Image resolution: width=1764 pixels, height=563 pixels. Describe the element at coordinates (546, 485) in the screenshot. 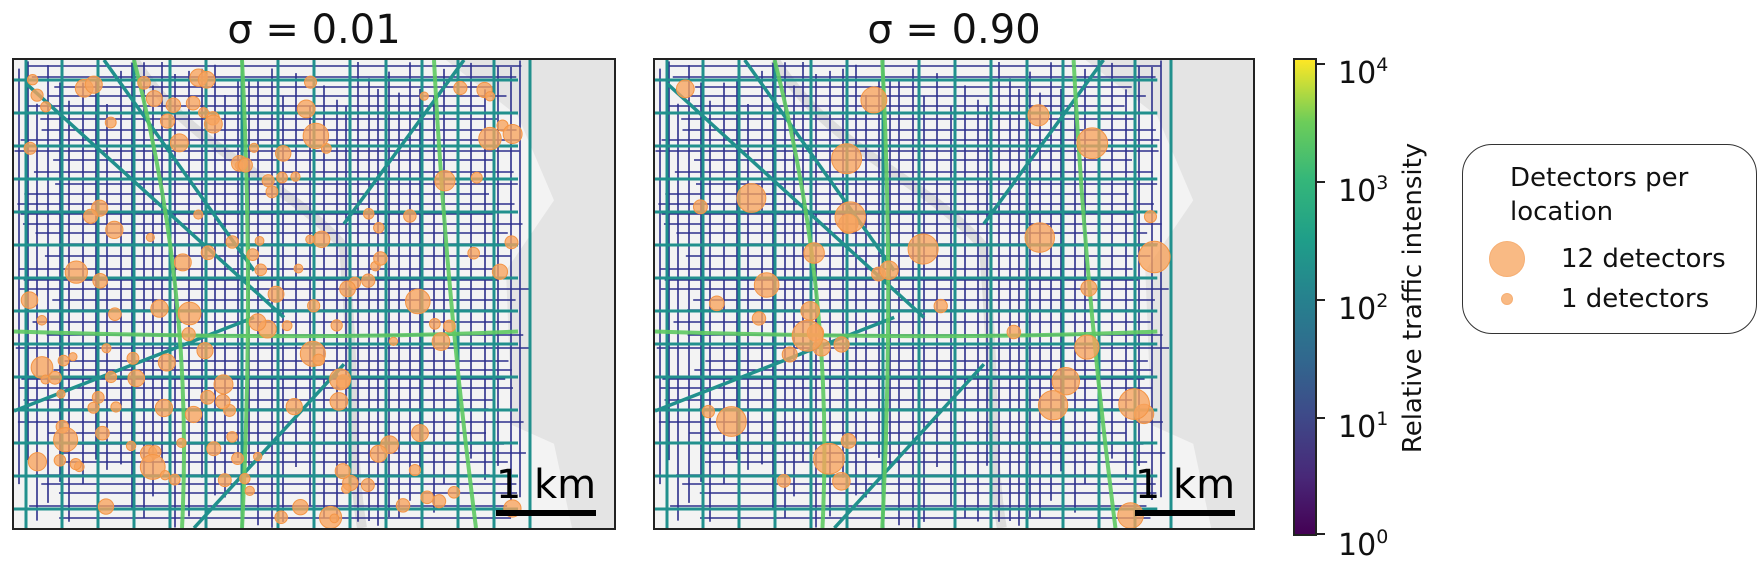

I see `scale-bar-label: 1 km` at that location.